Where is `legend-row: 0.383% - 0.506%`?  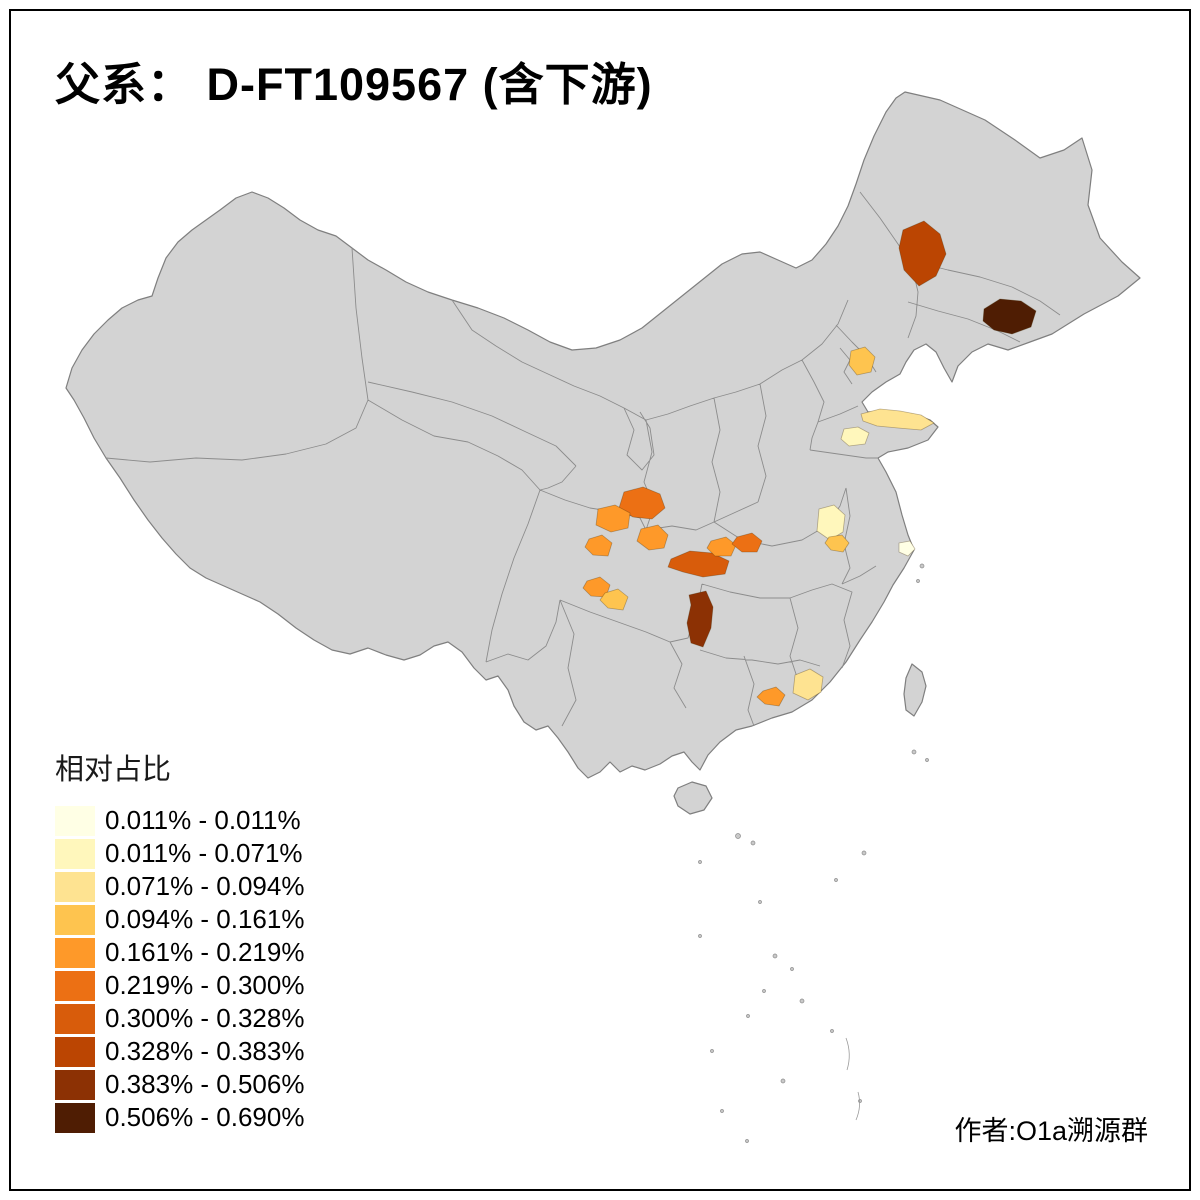
legend-row: 0.383% - 0.506% is located at coordinates (179, 1084).